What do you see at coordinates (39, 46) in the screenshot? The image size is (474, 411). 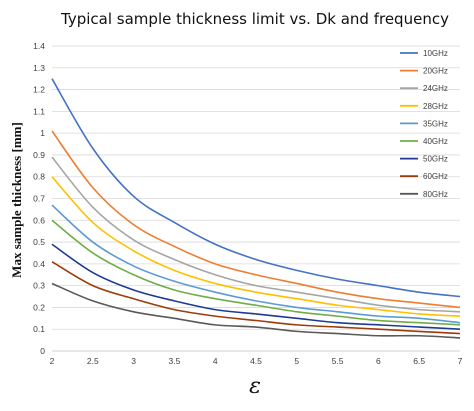 I see `y-tick-label: 1.4` at bounding box center [39, 46].